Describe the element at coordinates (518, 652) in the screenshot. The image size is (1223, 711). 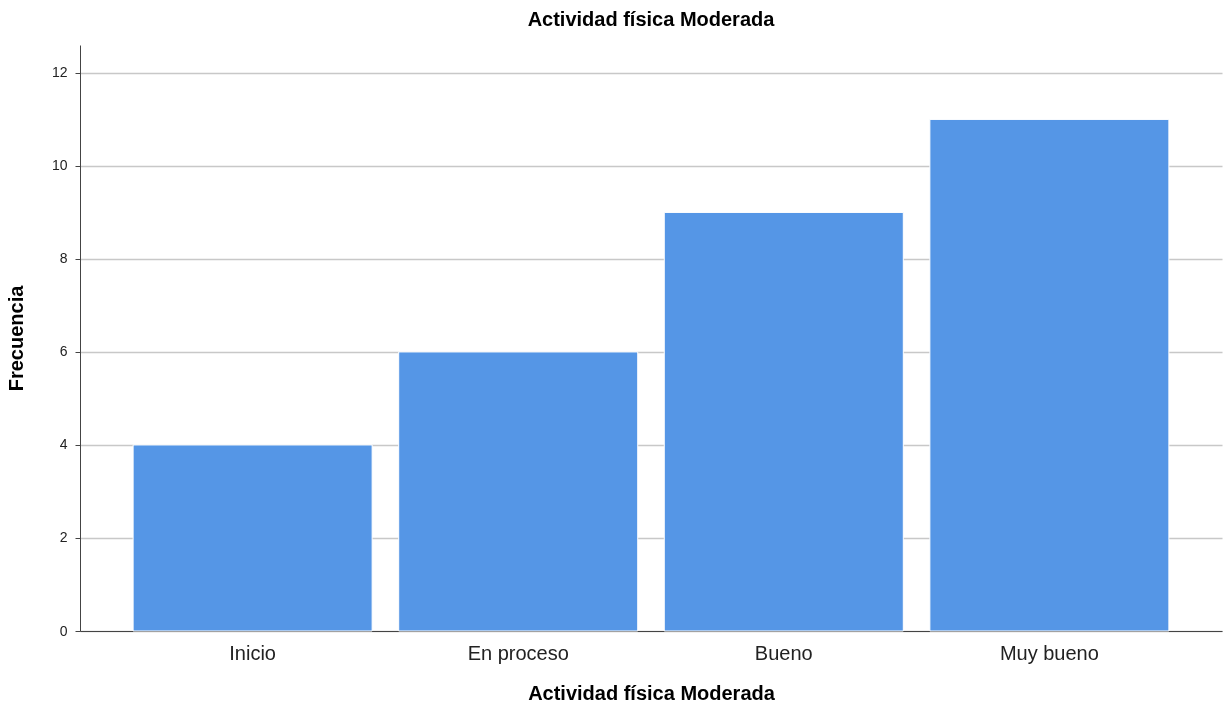
I see `x-tick-label: En proceso` at that location.